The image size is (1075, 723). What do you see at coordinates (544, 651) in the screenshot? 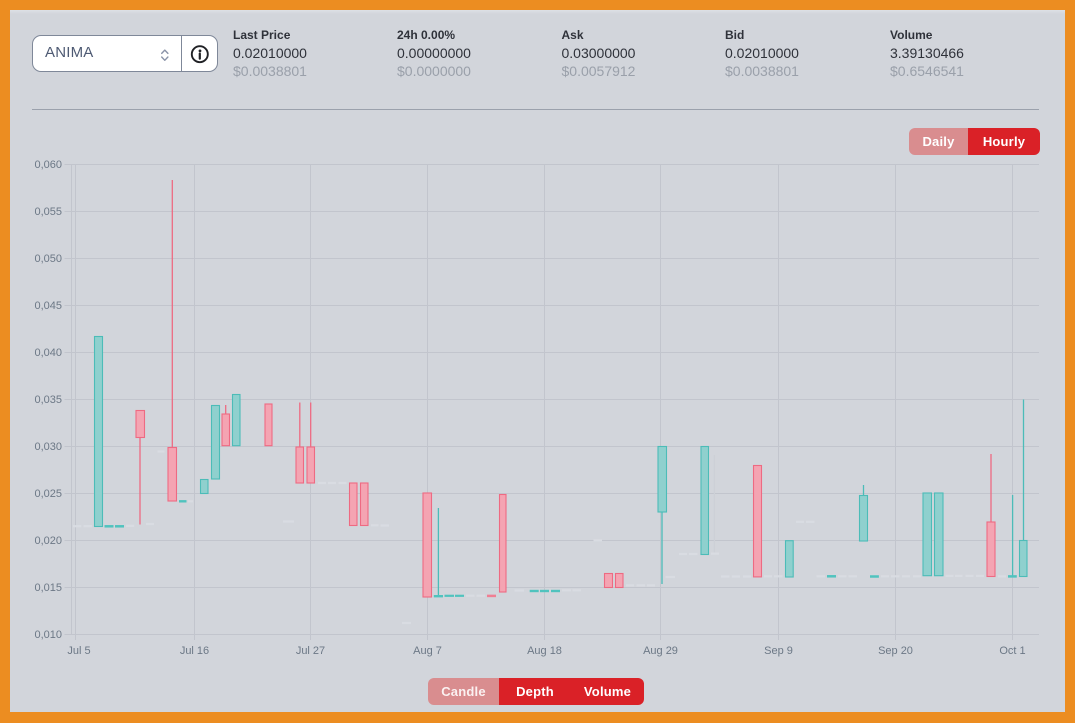
I see `svg-text: Aug 18` at bounding box center [544, 651].